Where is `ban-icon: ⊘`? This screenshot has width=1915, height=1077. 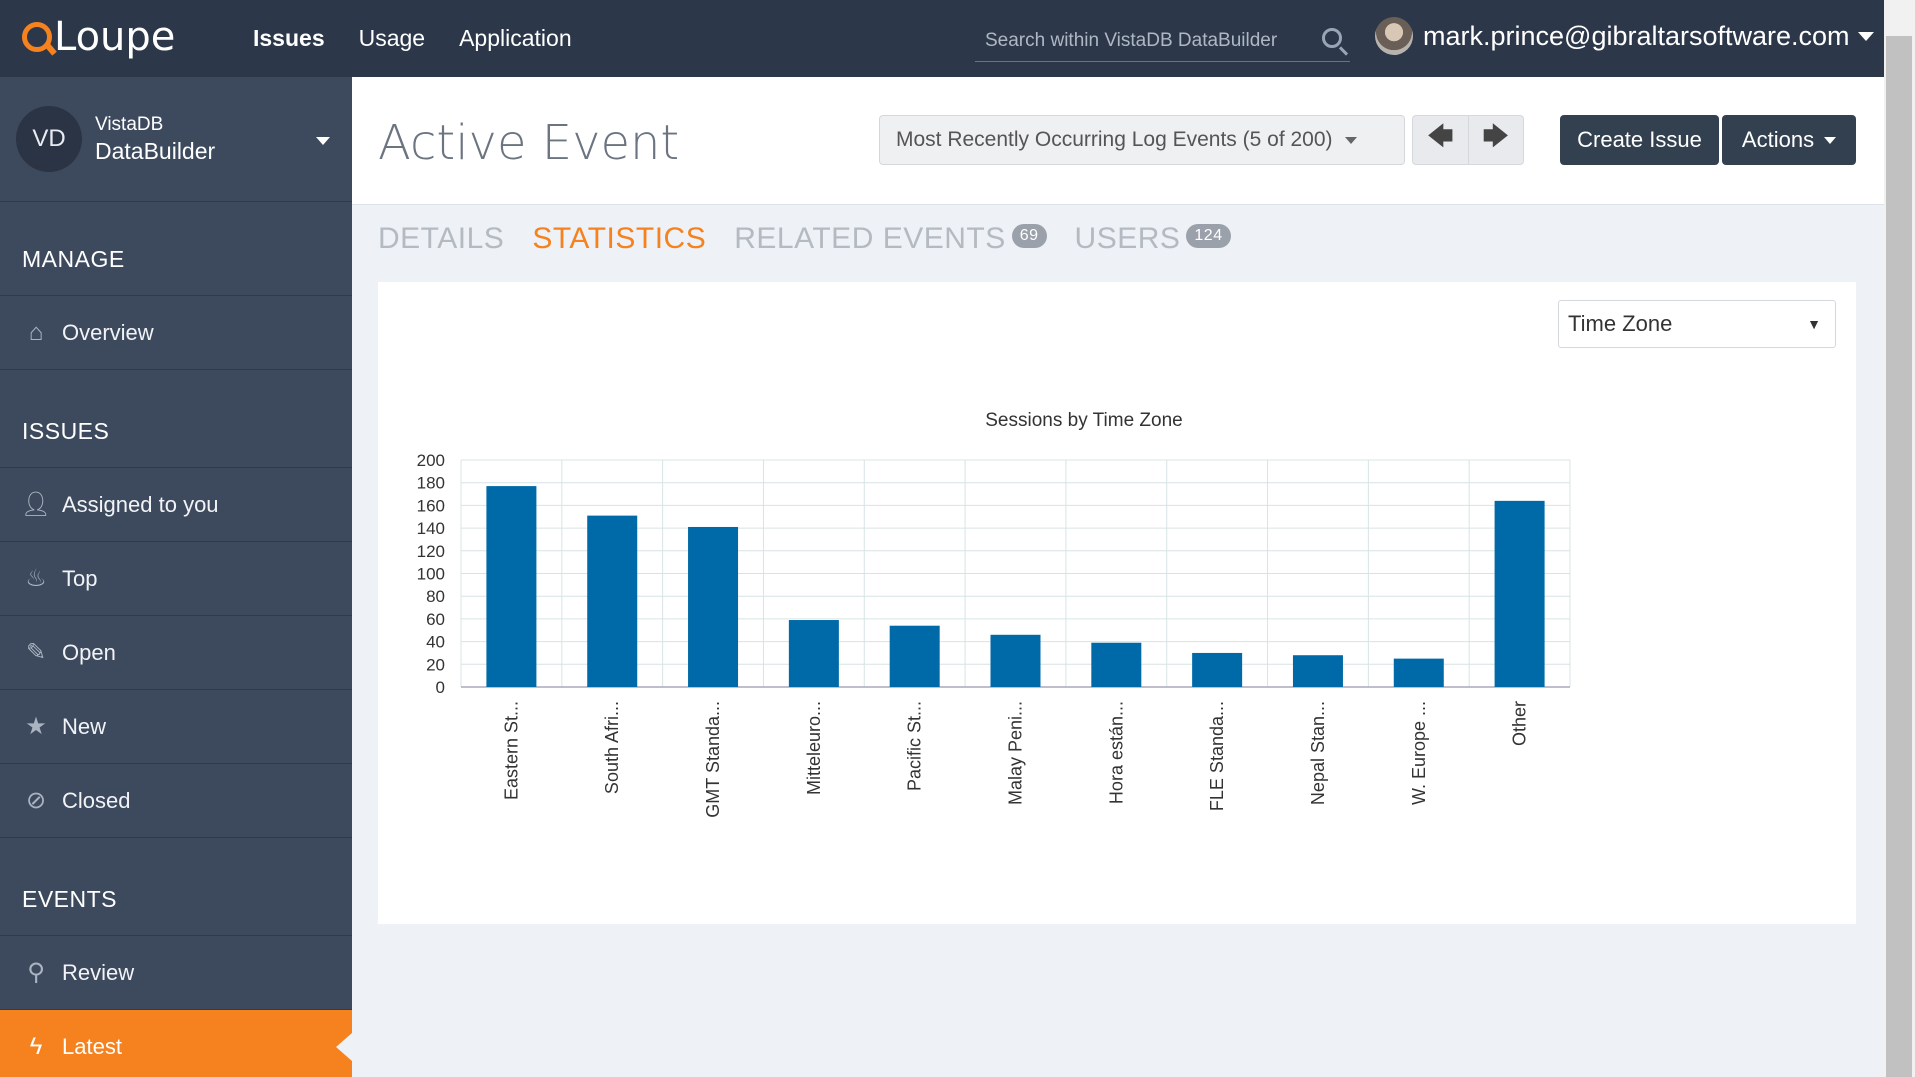
ban-icon: ⊘ is located at coordinates (36, 800).